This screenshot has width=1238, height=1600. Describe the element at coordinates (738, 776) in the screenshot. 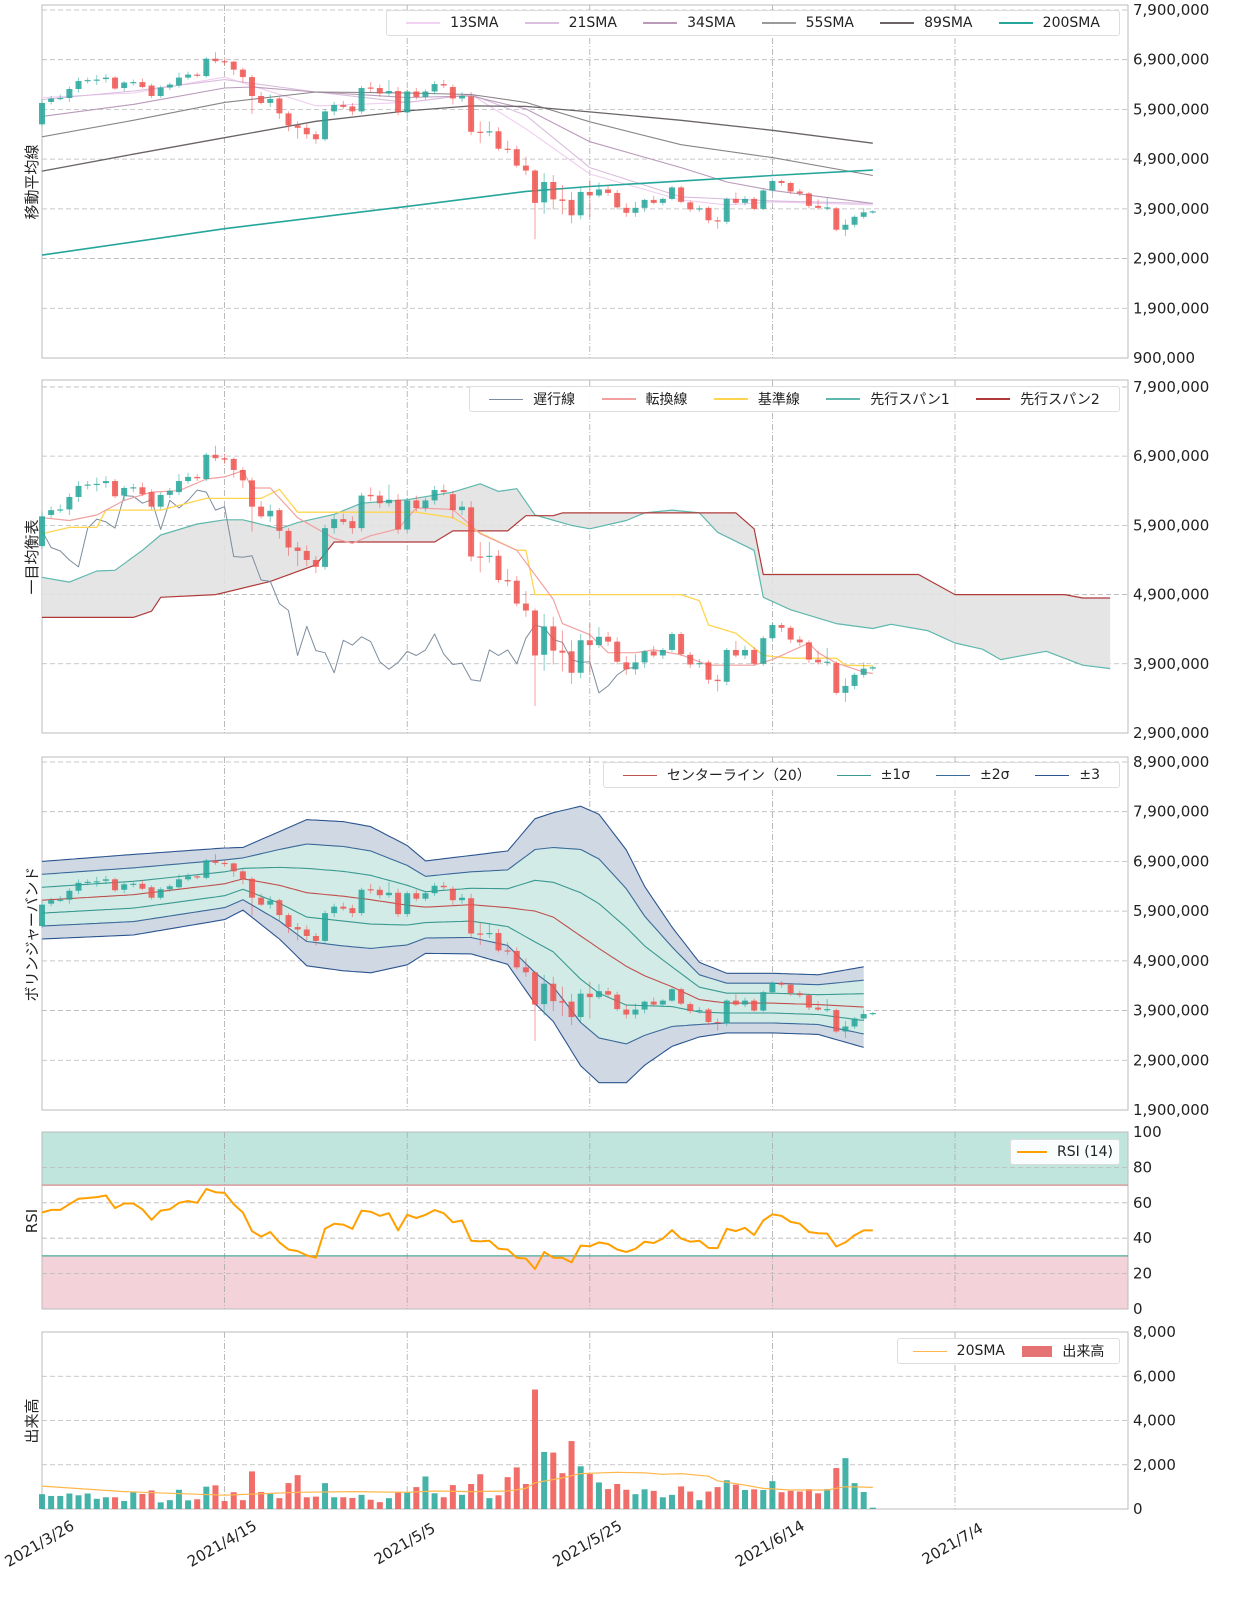

I see `legend-label: センターライン（20）` at that location.